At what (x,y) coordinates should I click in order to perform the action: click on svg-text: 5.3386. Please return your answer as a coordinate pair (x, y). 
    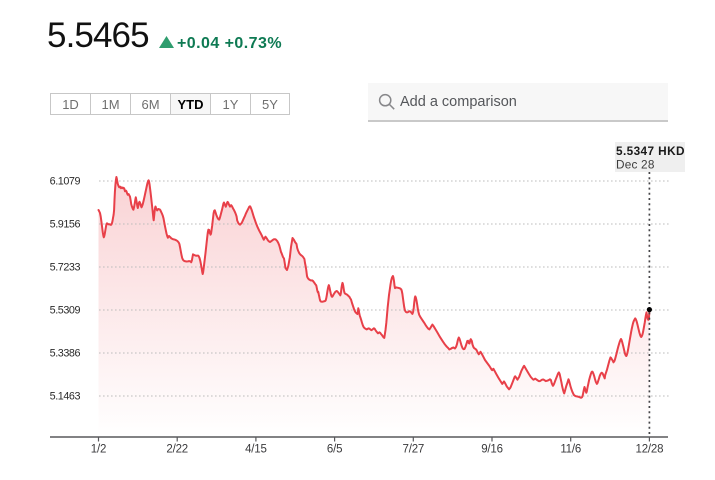
    Looking at the image, I should click on (65, 354).